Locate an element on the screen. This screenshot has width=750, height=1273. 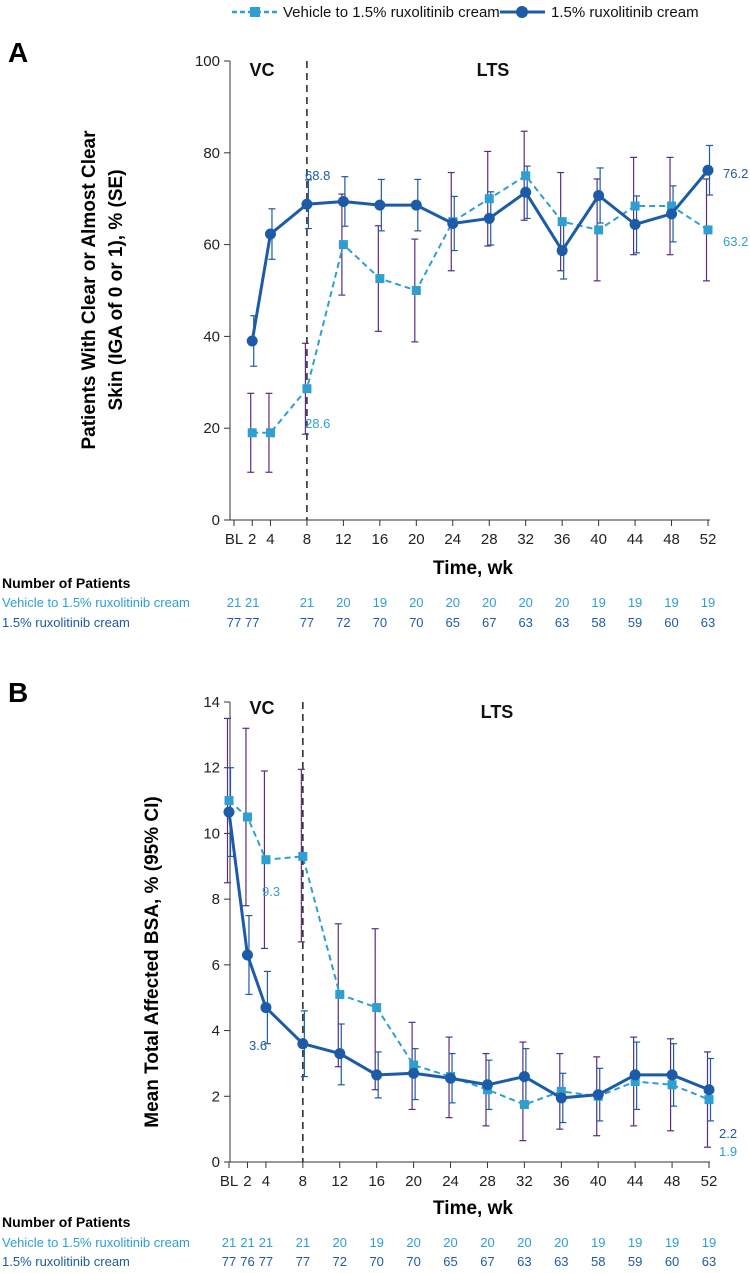
panel-a-patients-vehicle-label: Vehicle to 1.5% ruxolitinib cream is located at coordinates (96, 602).